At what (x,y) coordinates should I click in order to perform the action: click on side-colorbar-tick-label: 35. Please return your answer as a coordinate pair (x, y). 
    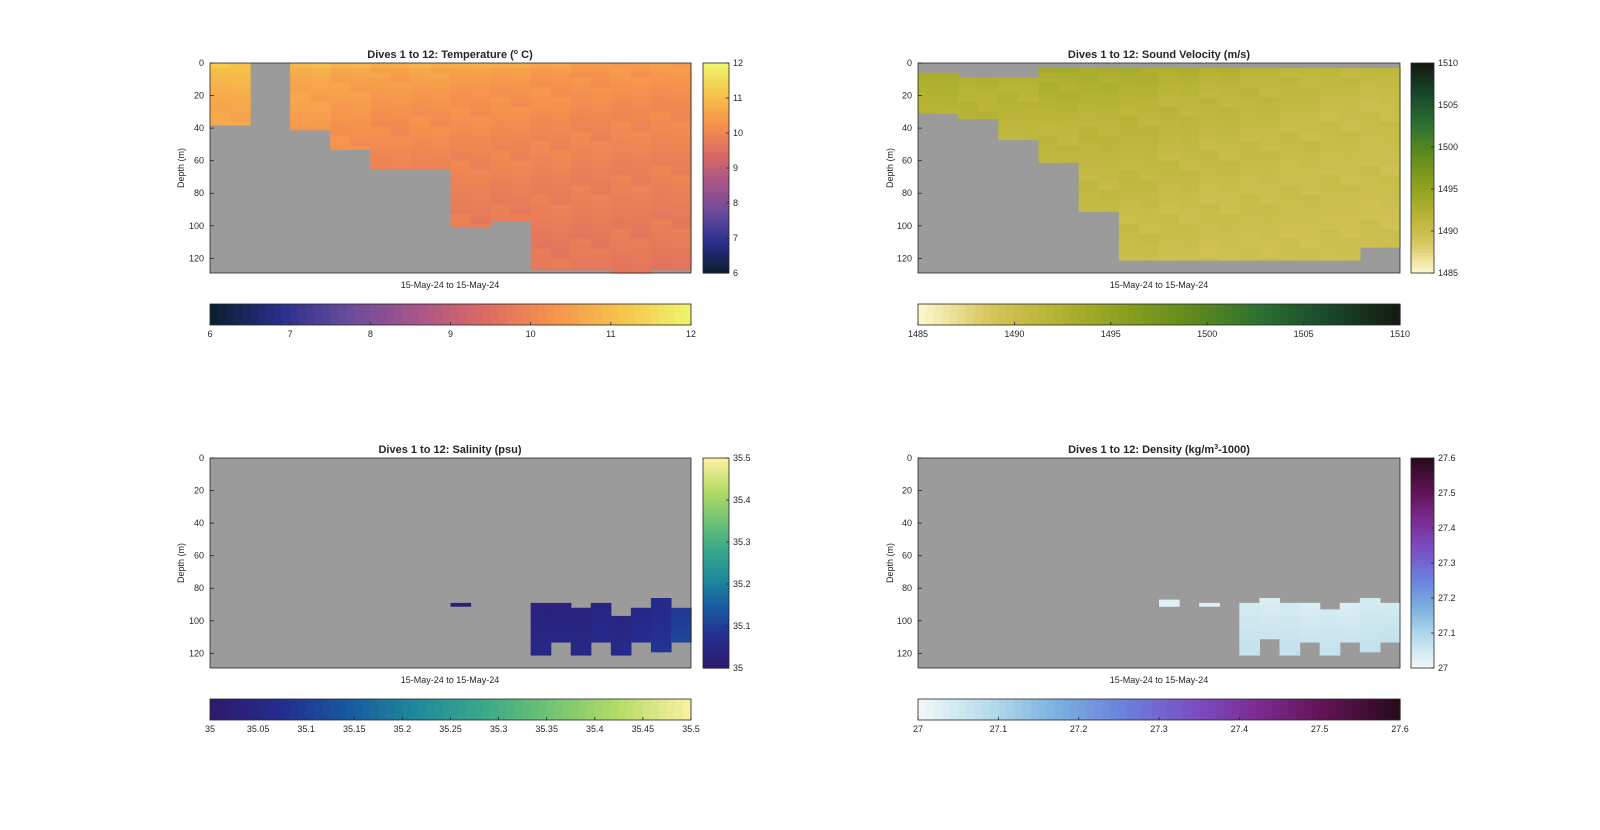
    Looking at the image, I should click on (738, 668).